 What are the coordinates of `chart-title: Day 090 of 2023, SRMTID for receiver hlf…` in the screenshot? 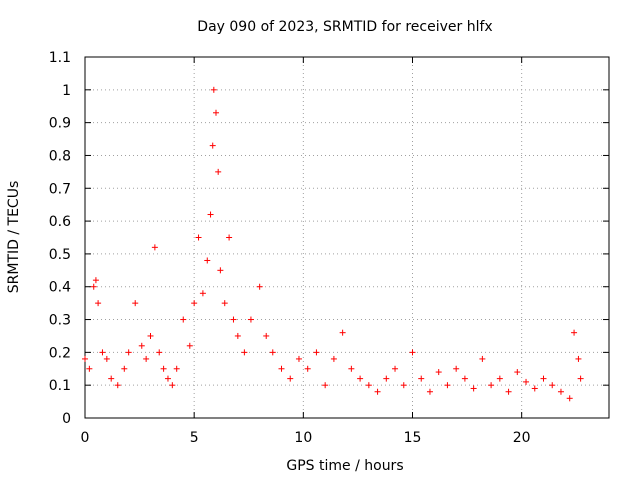 It's located at (344, 27).